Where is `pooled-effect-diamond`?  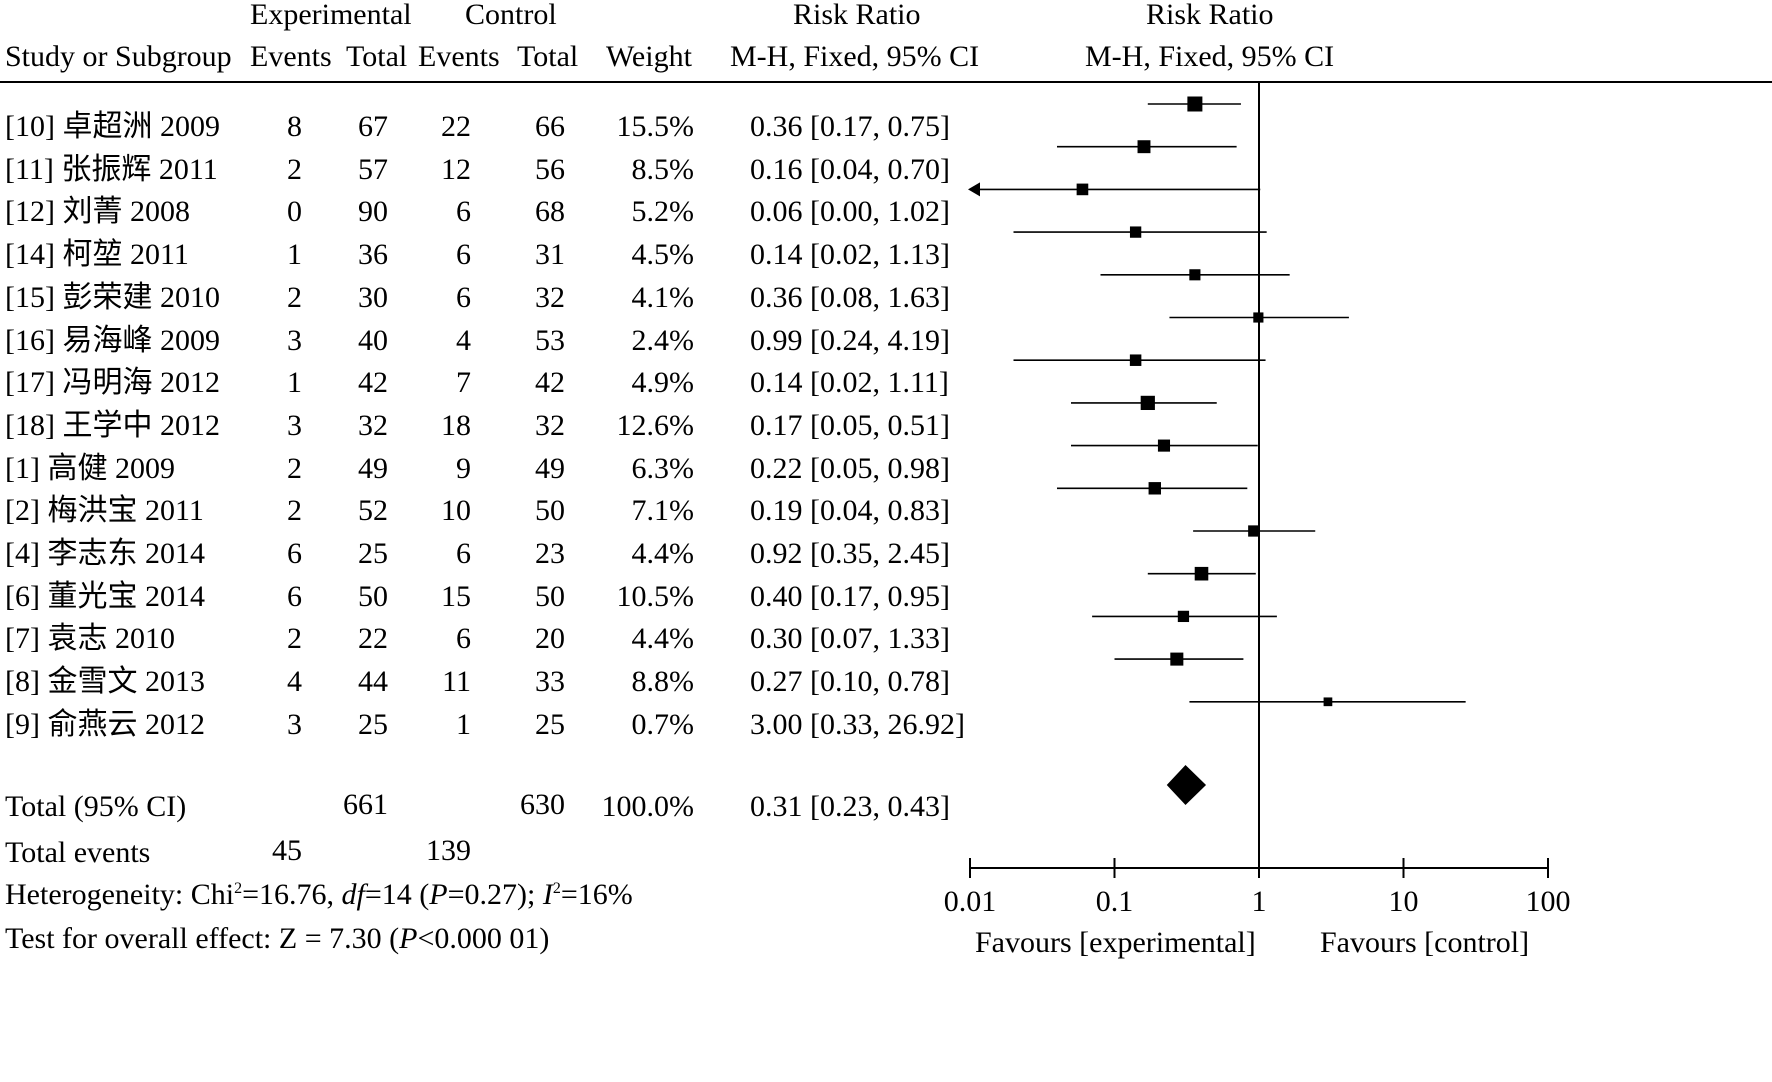
pooled-effect-diamond is located at coordinates (1186, 785).